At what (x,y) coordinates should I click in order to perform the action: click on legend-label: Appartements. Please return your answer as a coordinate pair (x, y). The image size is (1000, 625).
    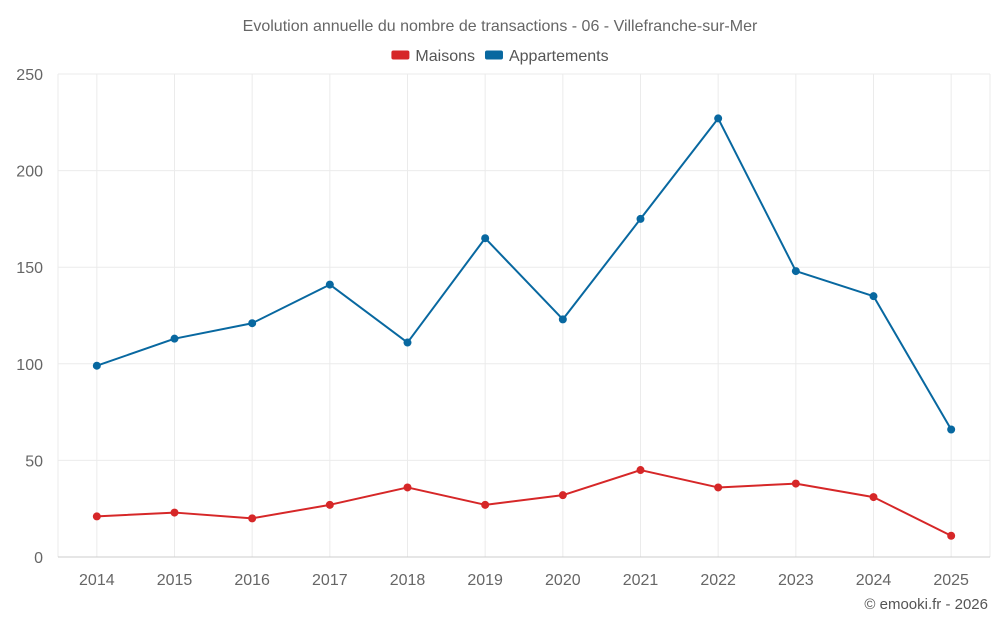
    Looking at the image, I should click on (559, 56).